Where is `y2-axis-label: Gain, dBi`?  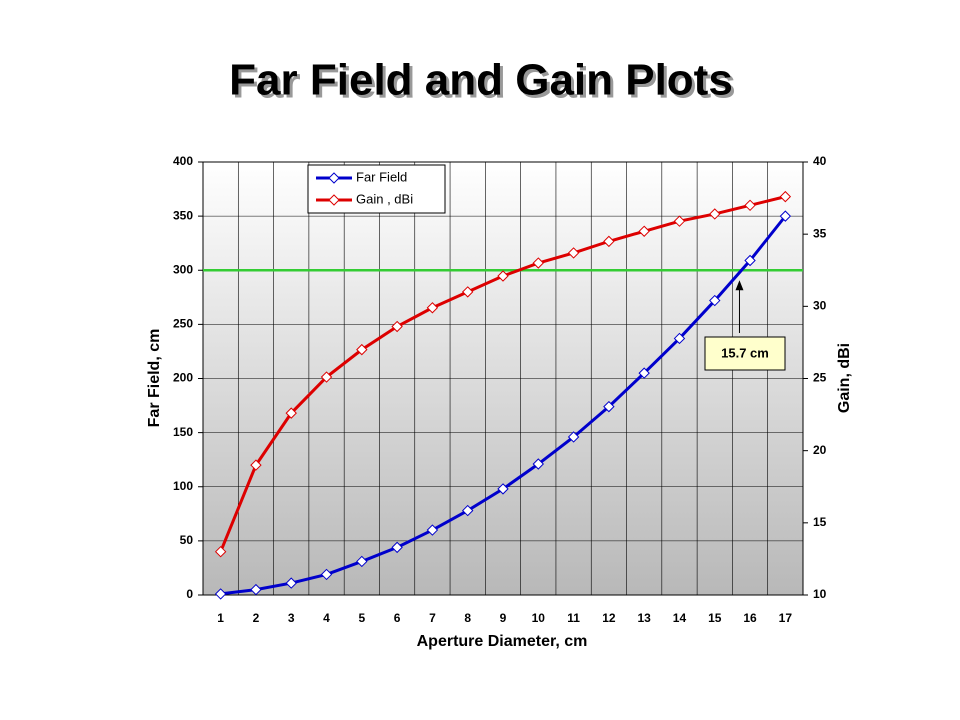
y2-axis-label: Gain, dBi is located at coordinates (844, 378).